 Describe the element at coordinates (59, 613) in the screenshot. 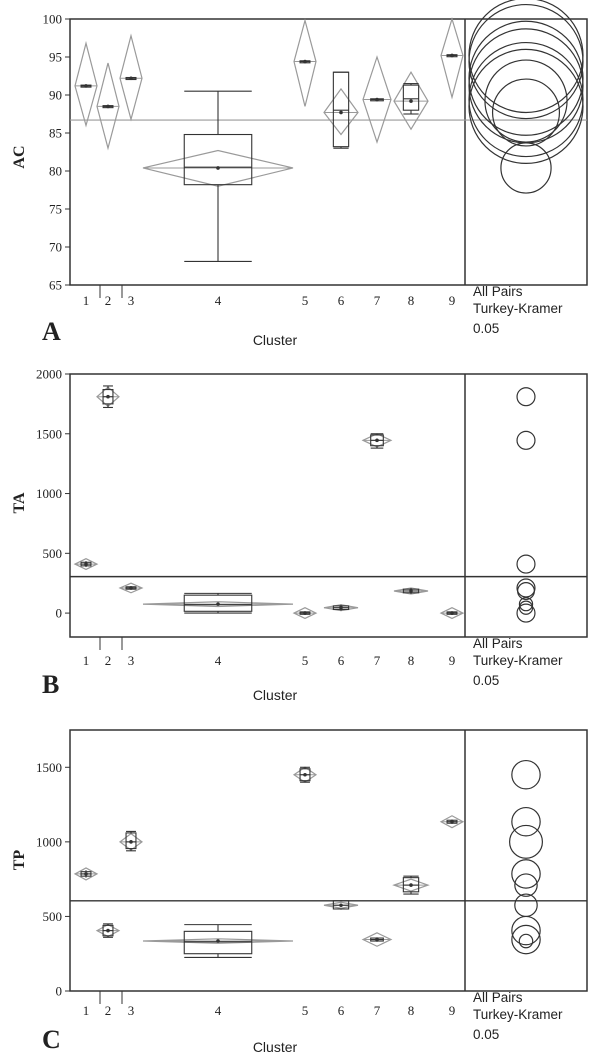

I see `y-tick-label: 0` at that location.